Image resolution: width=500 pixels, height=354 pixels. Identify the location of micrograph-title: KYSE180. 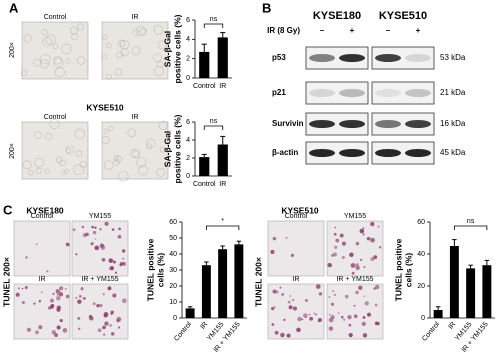
(45, 210).